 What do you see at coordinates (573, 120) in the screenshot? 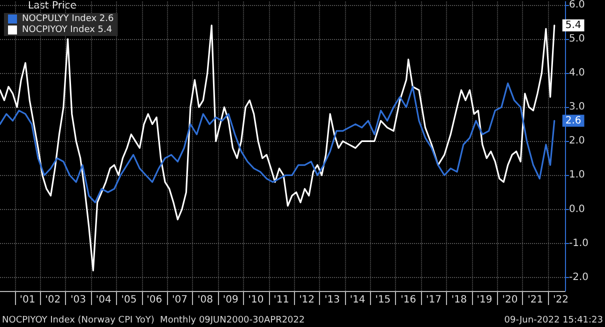
I see `data-label: 2.6` at bounding box center [573, 120].